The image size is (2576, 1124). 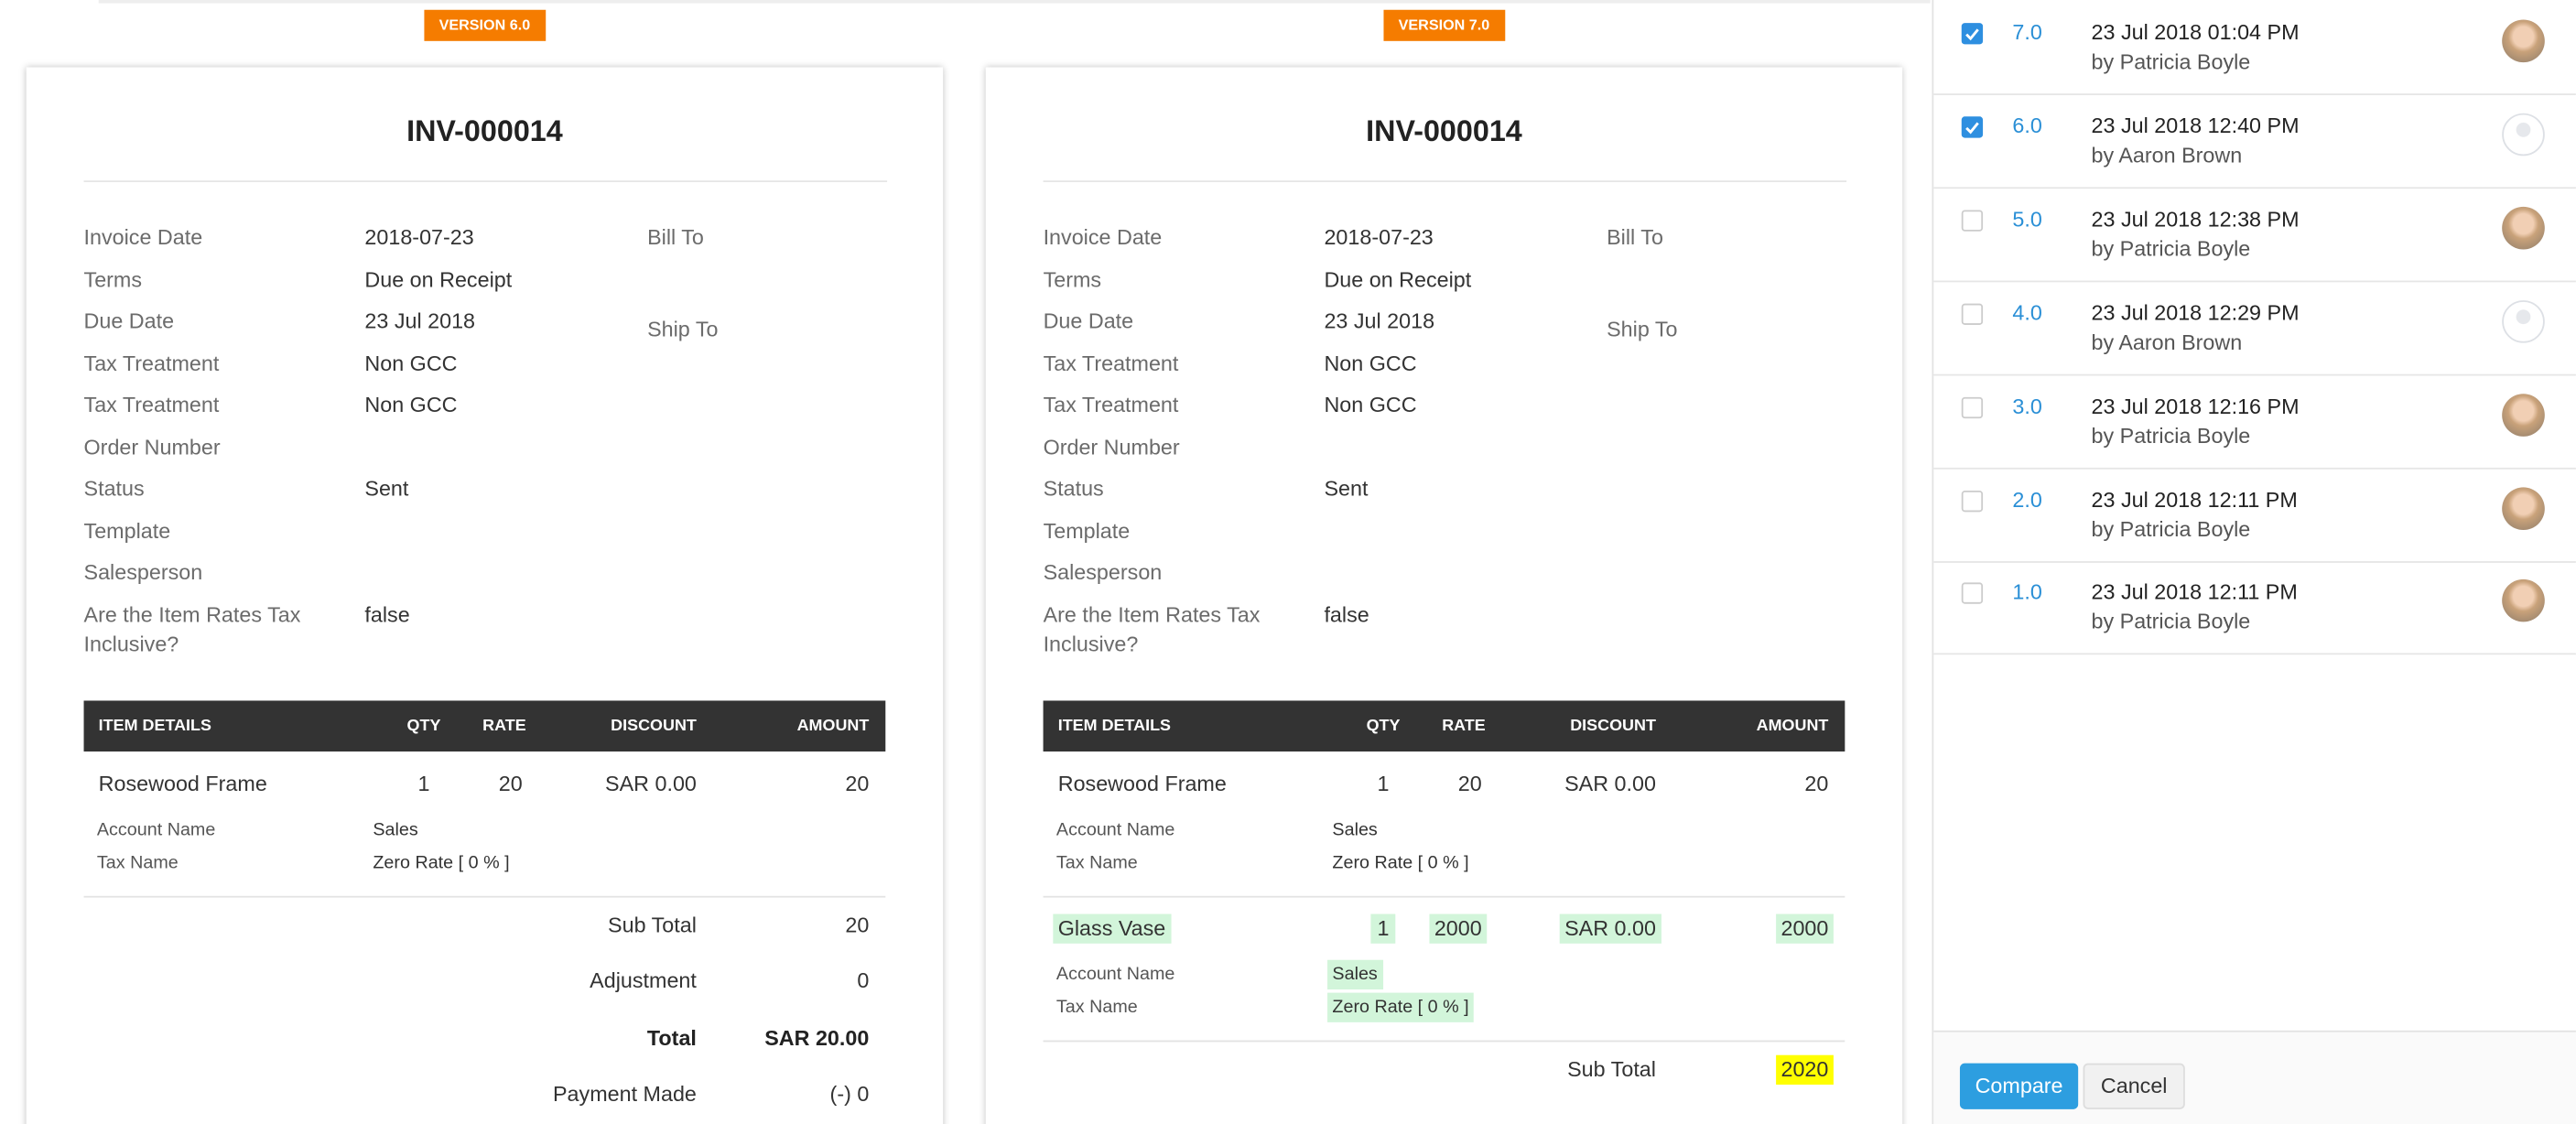 What do you see at coordinates (1805, 928) in the screenshot?
I see `item-amount: 2000` at bounding box center [1805, 928].